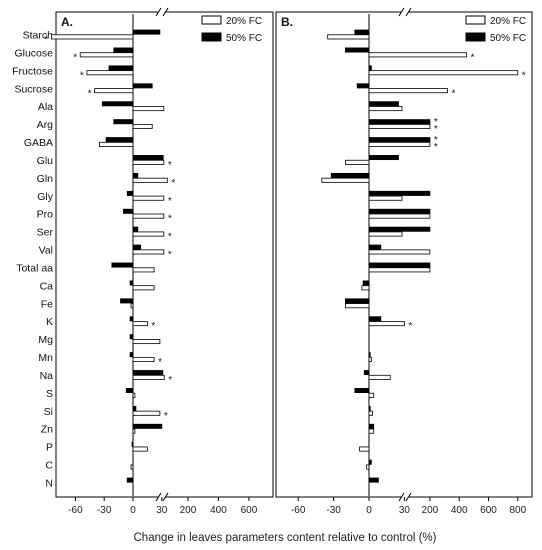 The height and width of the screenshot is (550, 542). I want to click on x-ticks-b: -60 -30 0 30 200 400 600 800, so click(409, 506).